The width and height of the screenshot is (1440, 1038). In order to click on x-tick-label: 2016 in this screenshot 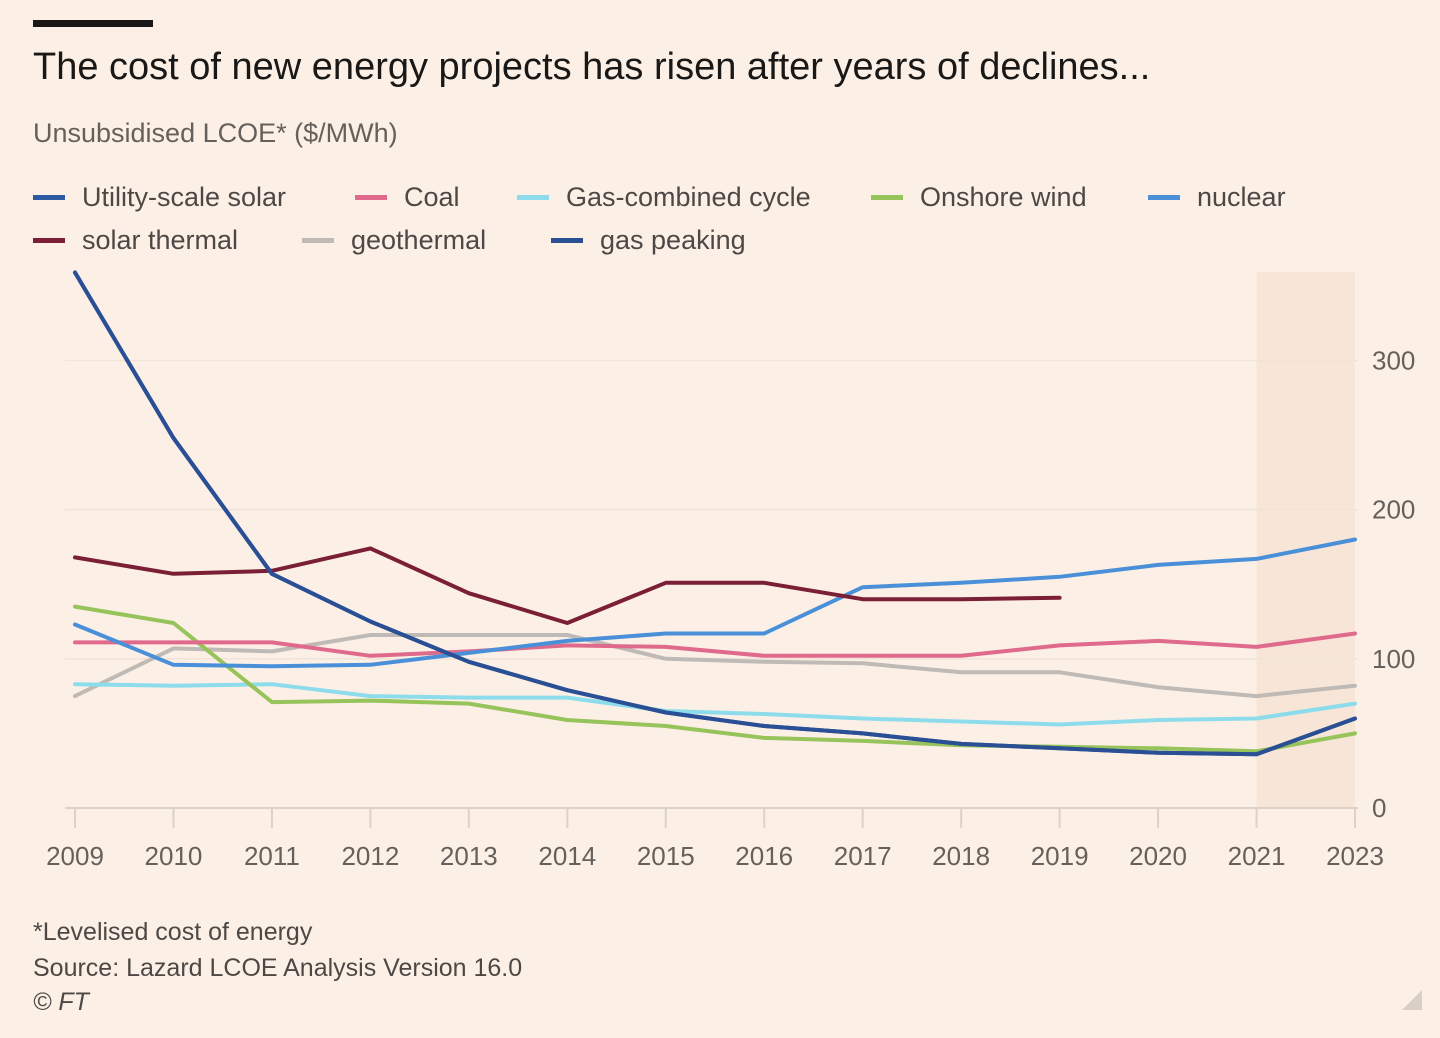, I will do `click(764, 856)`.